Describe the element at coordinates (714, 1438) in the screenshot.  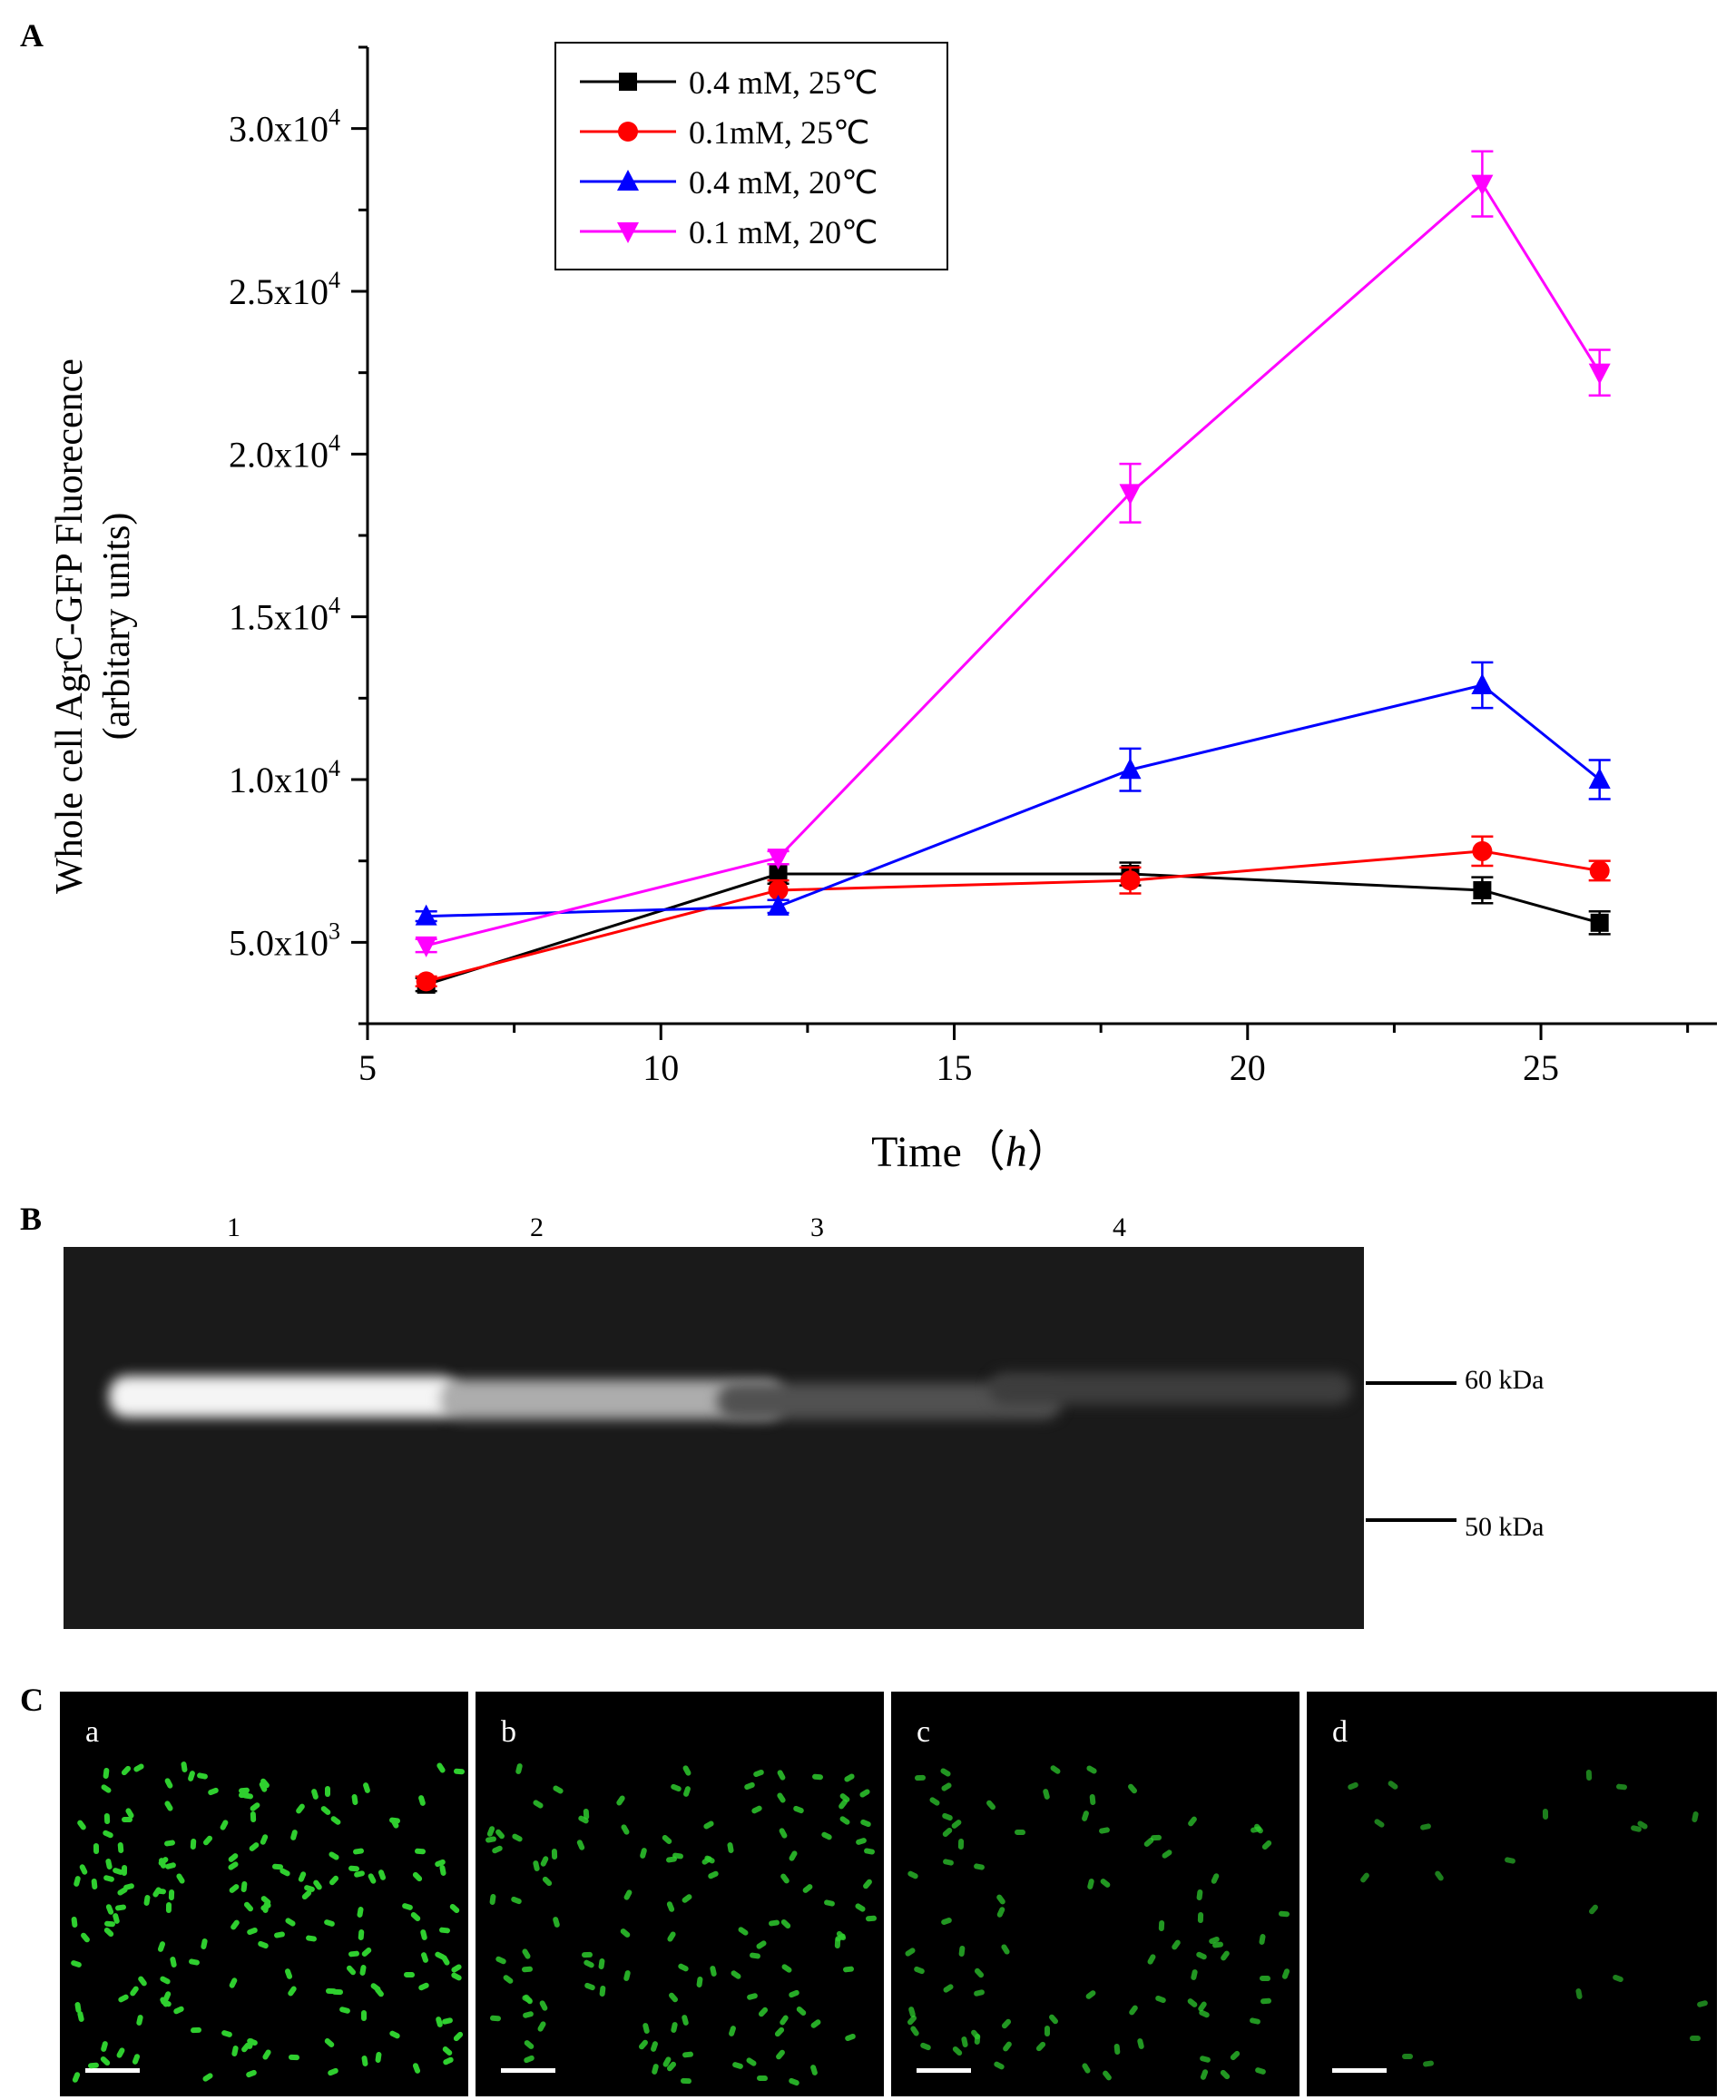
I see `western-blot-gel` at that location.